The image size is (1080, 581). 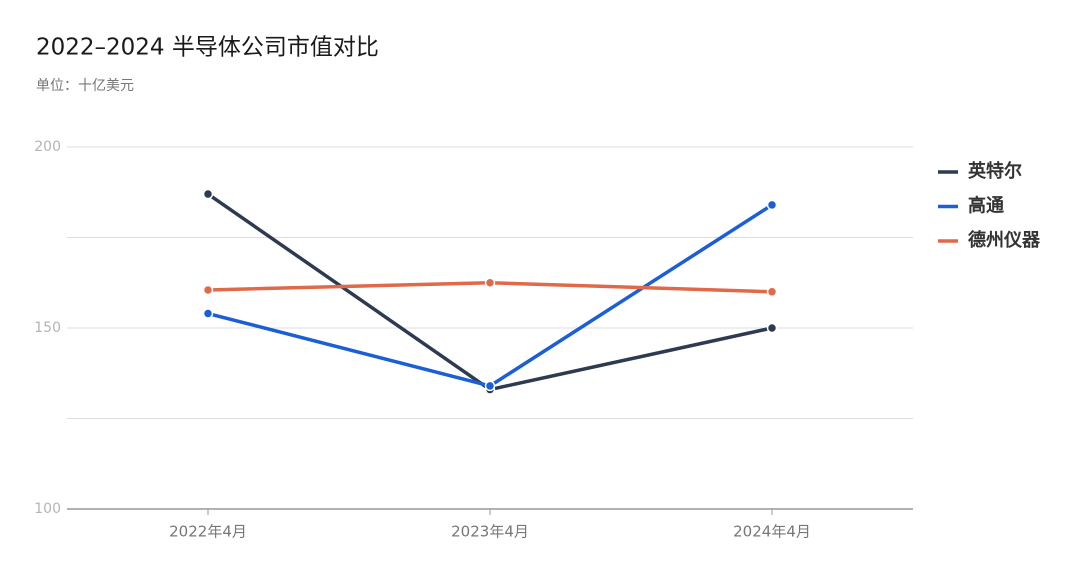 What do you see at coordinates (1004, 240) in the screenshot?
I see `legend-label: 德州仪器` at bounding box center [1004, 240].